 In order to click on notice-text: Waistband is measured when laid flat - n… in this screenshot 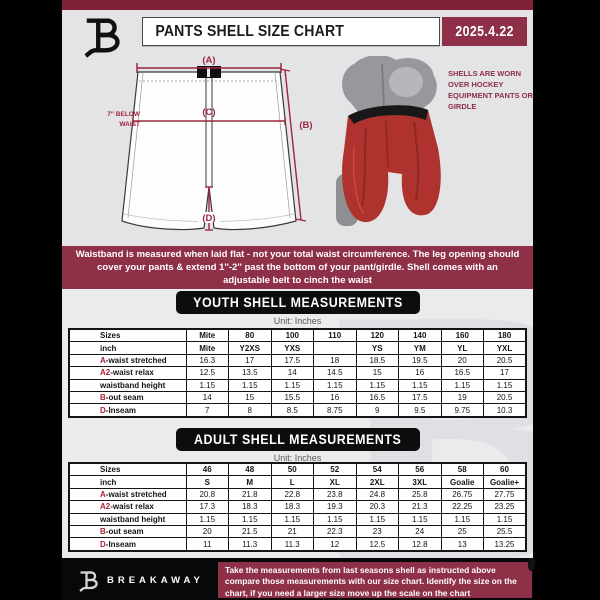, I will do `click(297, 267)`.